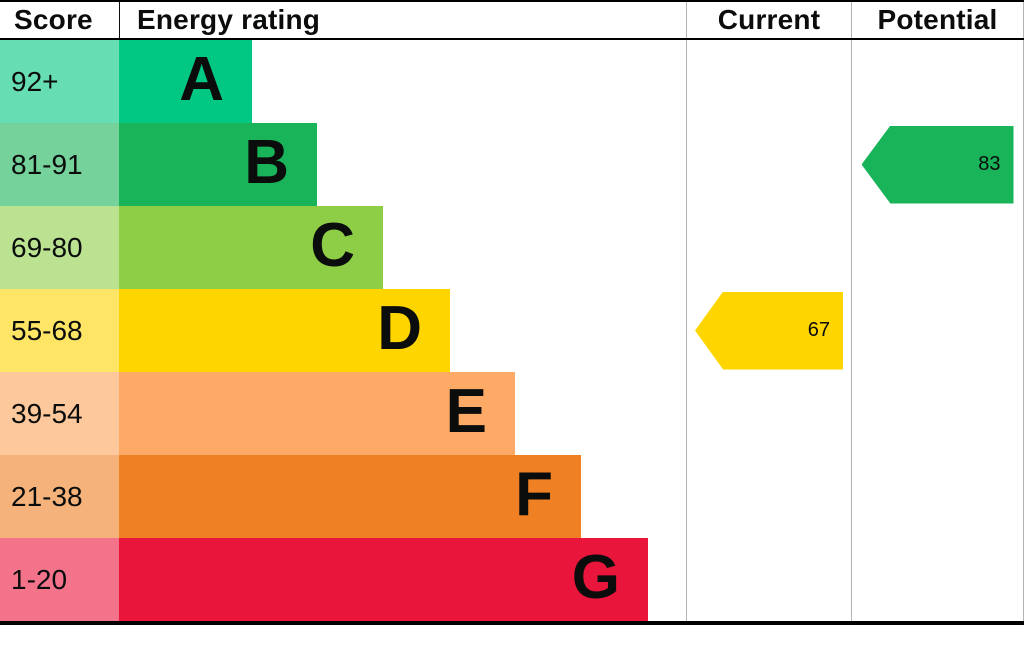 This screenshot has height=666, width=1024. Describe the element at coordinates (284, 330) in the screenshot. I see `rating-bar-d: D` at that location.